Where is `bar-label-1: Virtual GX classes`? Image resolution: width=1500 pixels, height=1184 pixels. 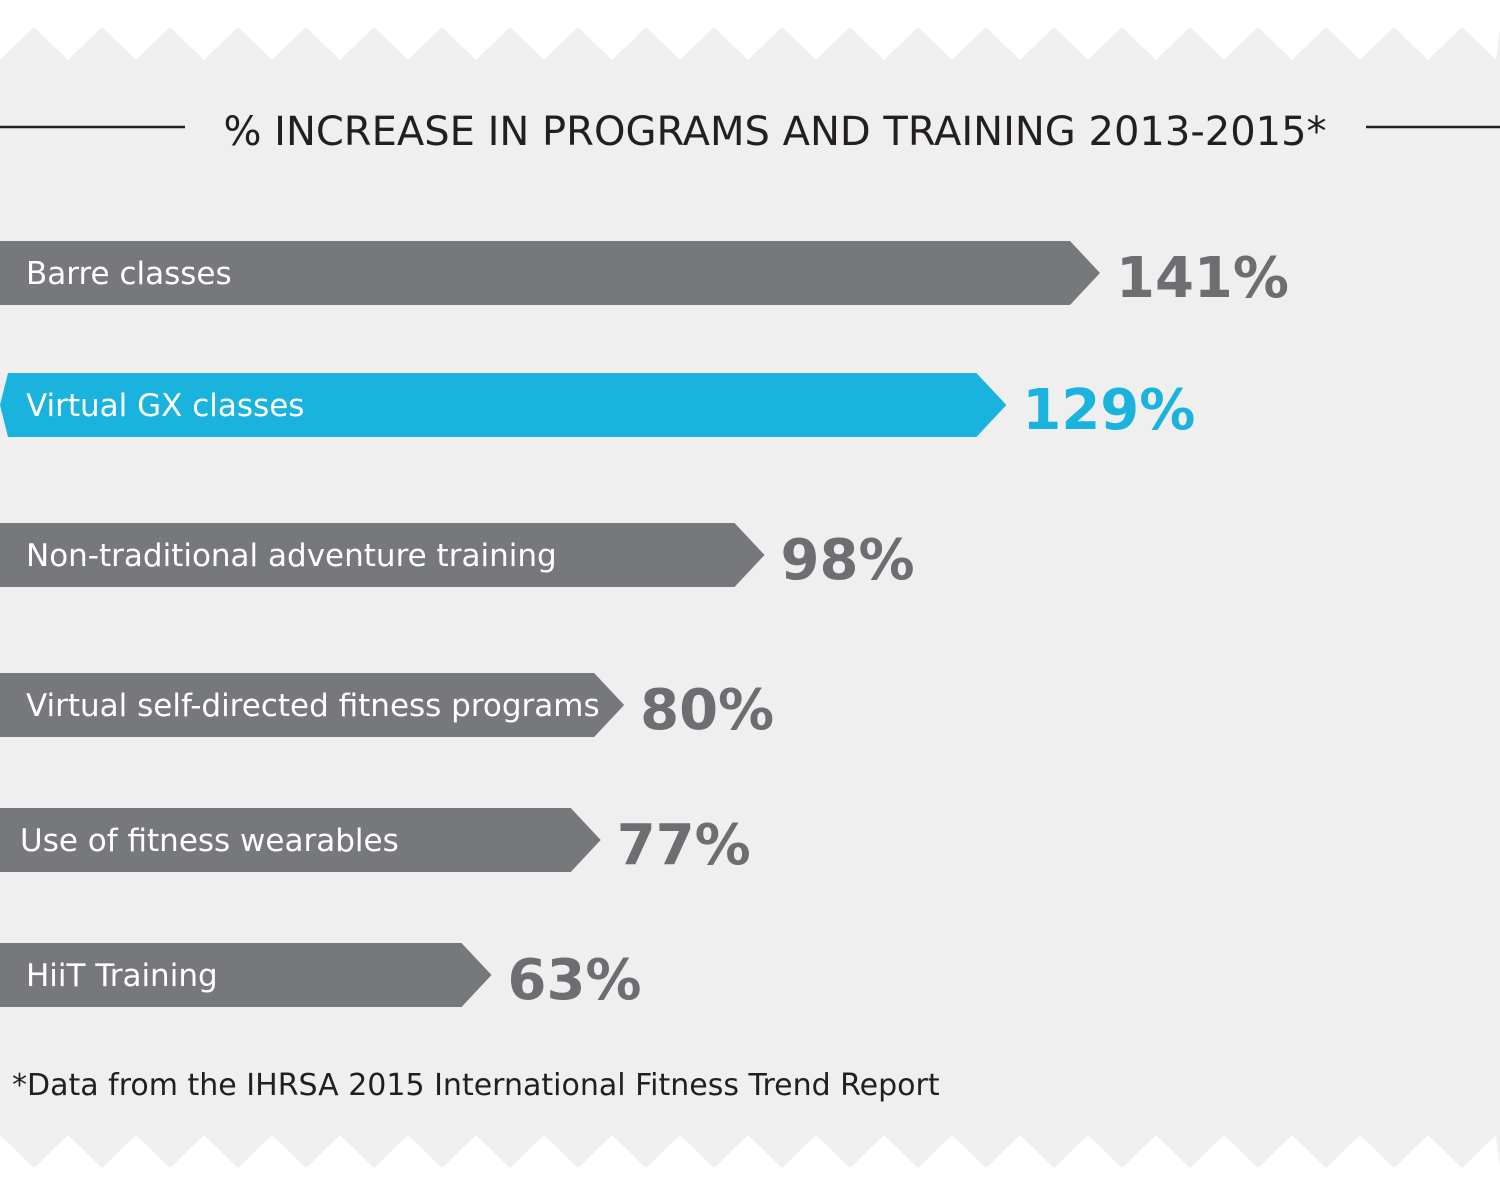
bar-label-1: Virtual GX classes is located at coordinates (165, 406).